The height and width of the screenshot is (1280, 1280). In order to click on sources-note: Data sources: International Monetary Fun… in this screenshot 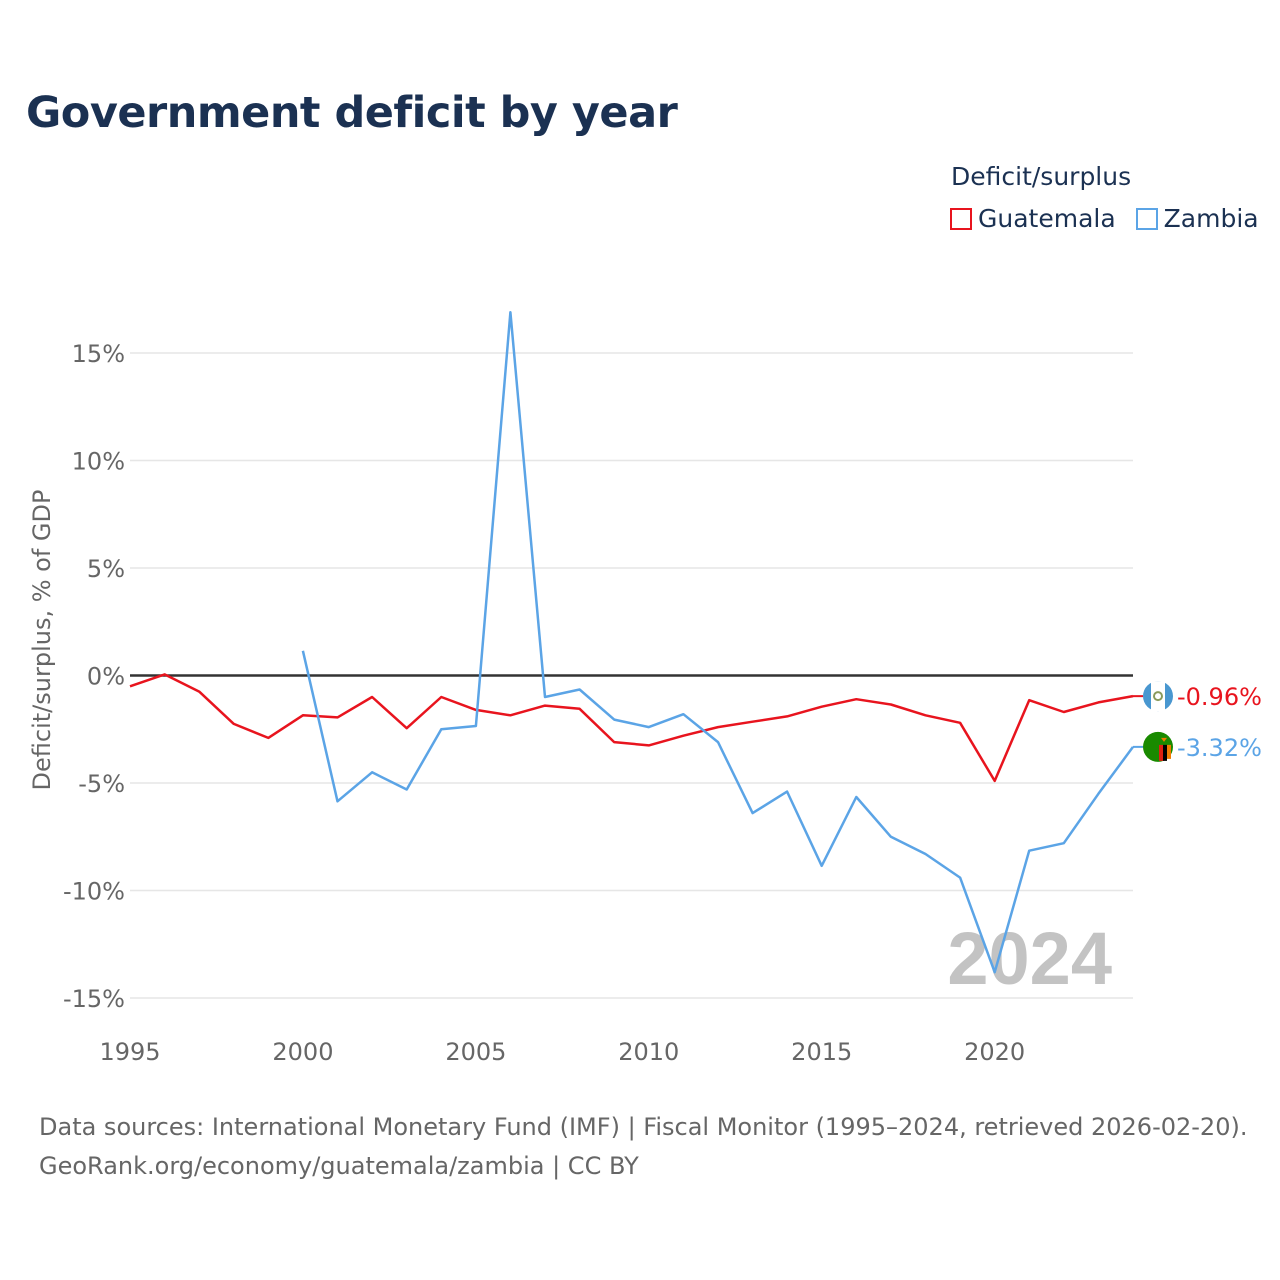, I will do `click(643, 1147)`.